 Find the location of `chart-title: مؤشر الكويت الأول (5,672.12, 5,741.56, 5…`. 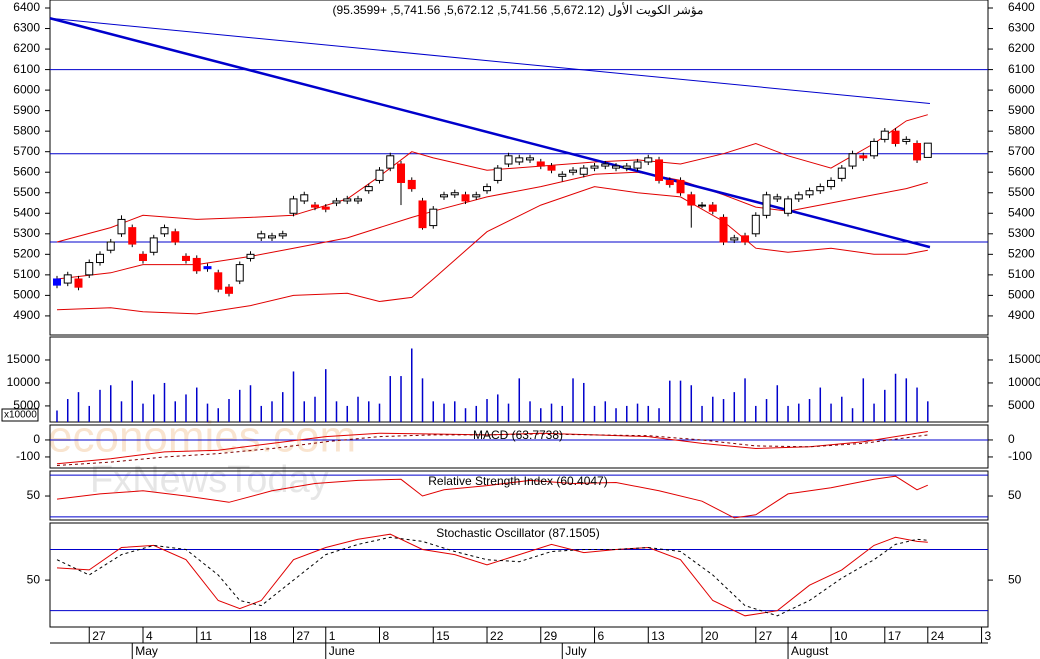

chart-title: مؤشر الكويت الأول (5,672.12, 5,741.56, 5… is located at coordinates (518, 9).